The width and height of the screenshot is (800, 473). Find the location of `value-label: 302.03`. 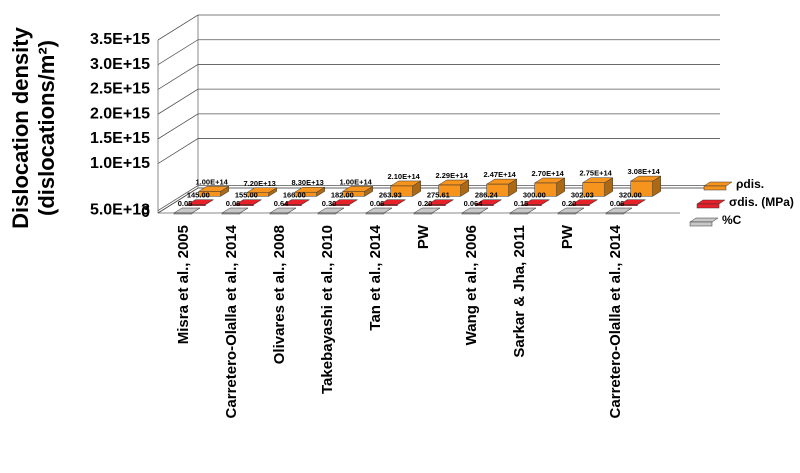

value-label: 302.03 is located at coordinates (582, 195).